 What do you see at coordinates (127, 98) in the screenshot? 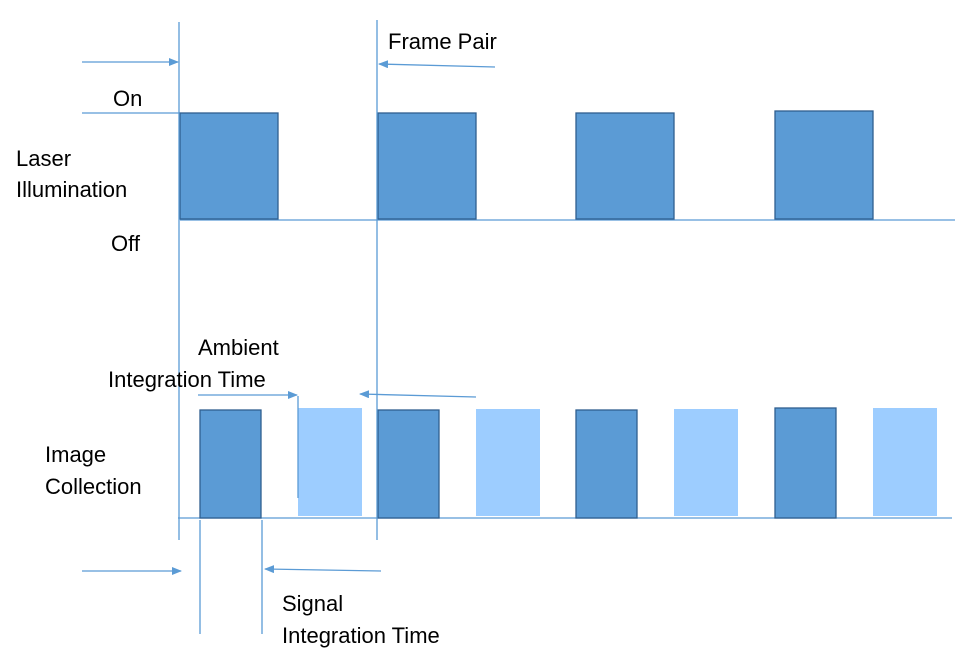
I see `on-label: On` at bounding box center [127, 98].